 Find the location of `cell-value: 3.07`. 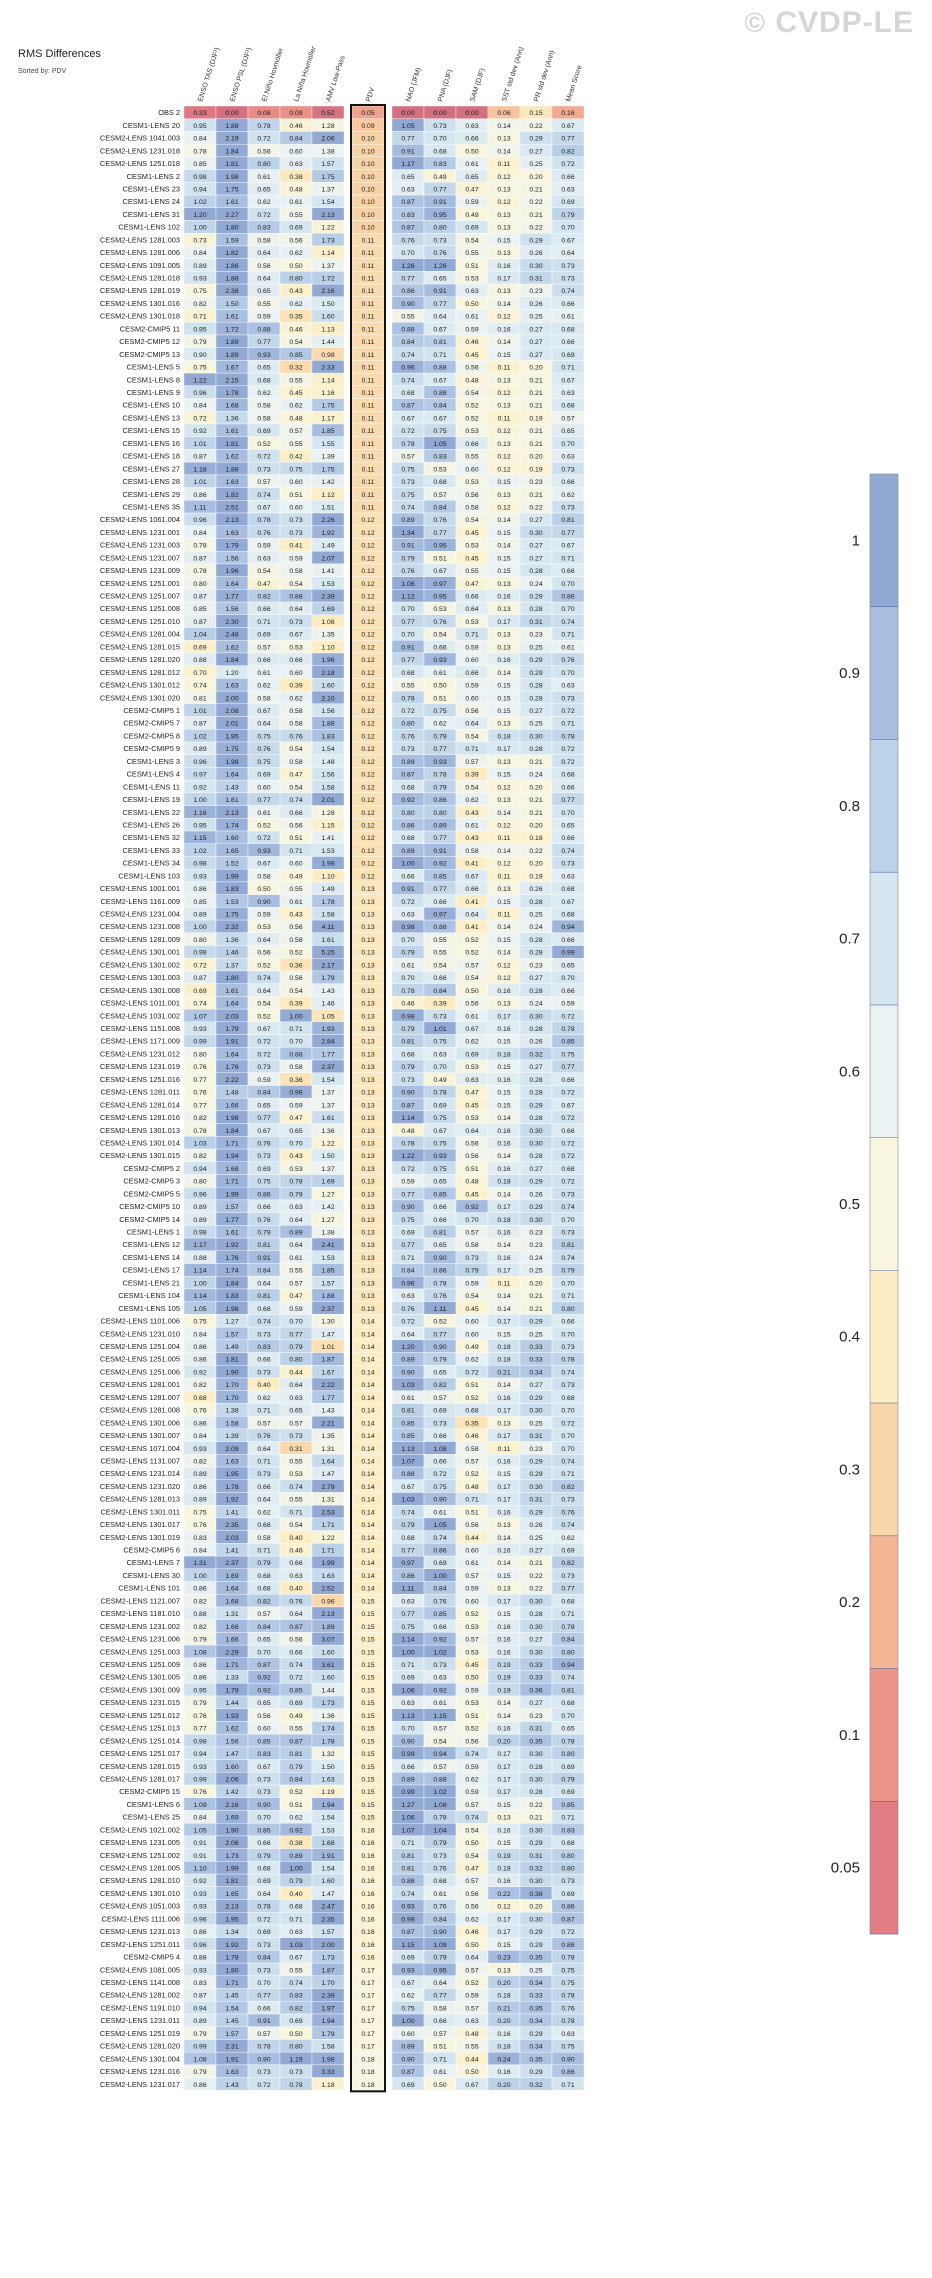

cell-value: 3.07 is located at coordinates (327, 1640).